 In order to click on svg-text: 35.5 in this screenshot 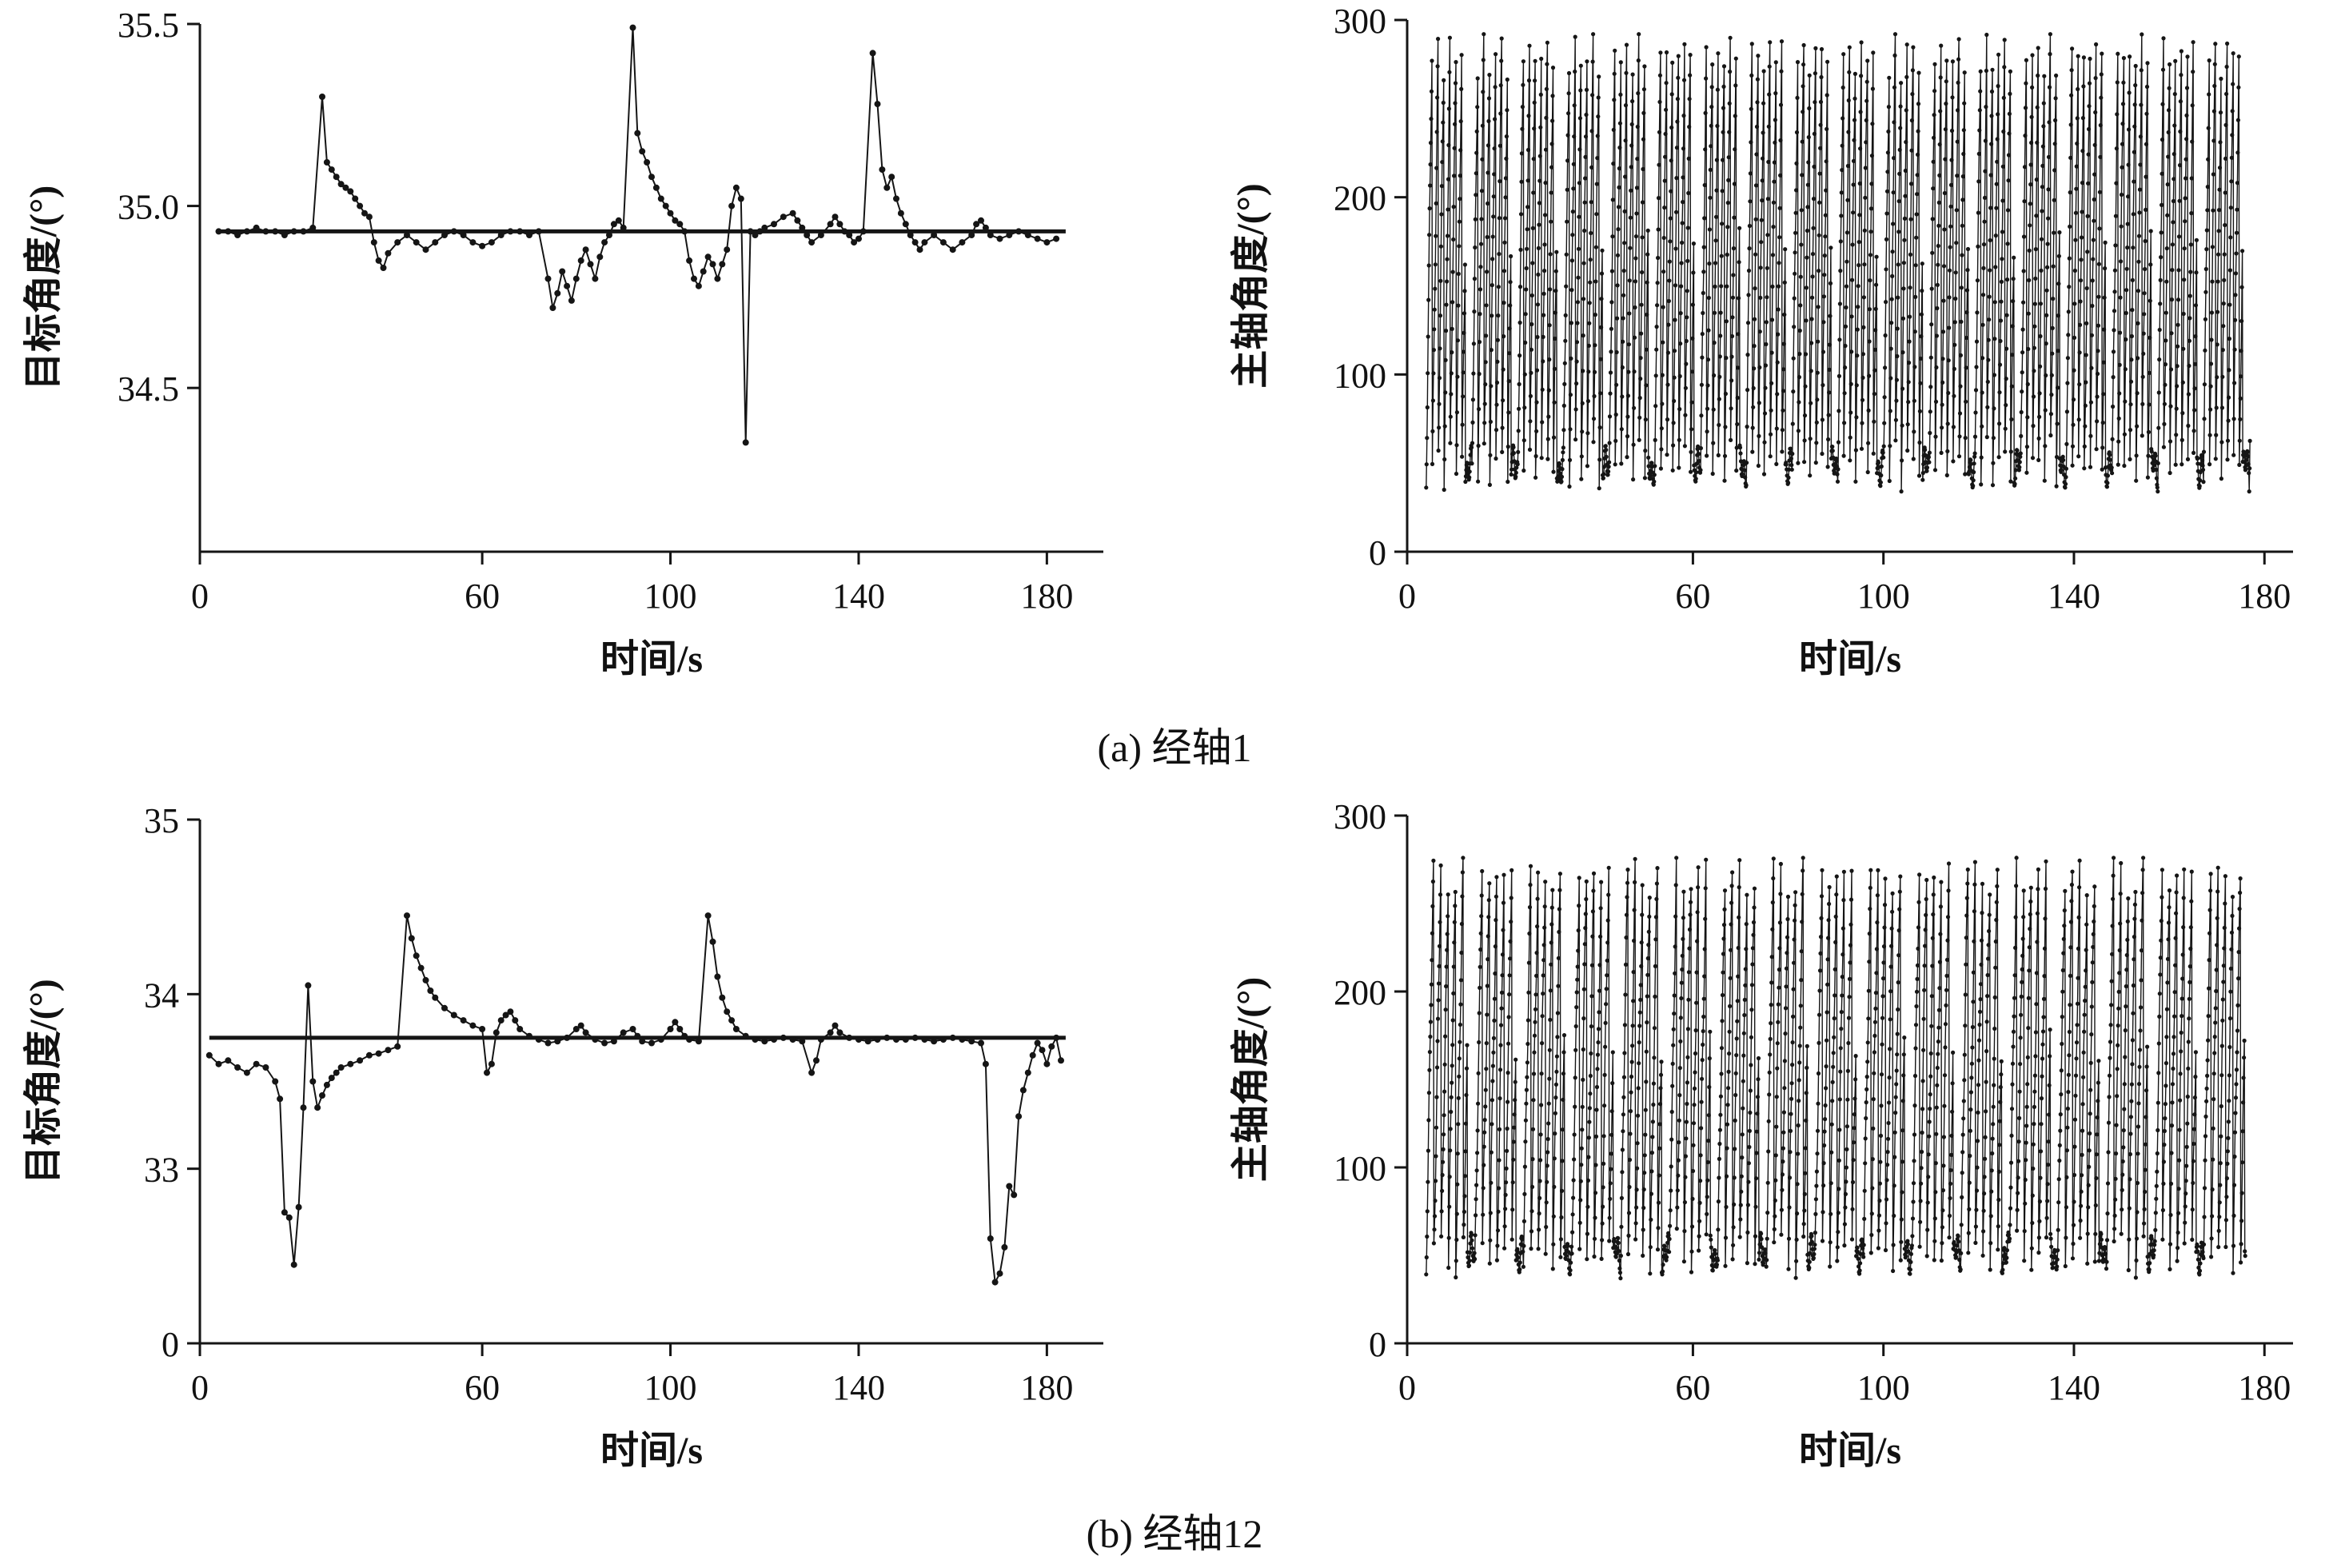, I will do `click(148, 26)`.